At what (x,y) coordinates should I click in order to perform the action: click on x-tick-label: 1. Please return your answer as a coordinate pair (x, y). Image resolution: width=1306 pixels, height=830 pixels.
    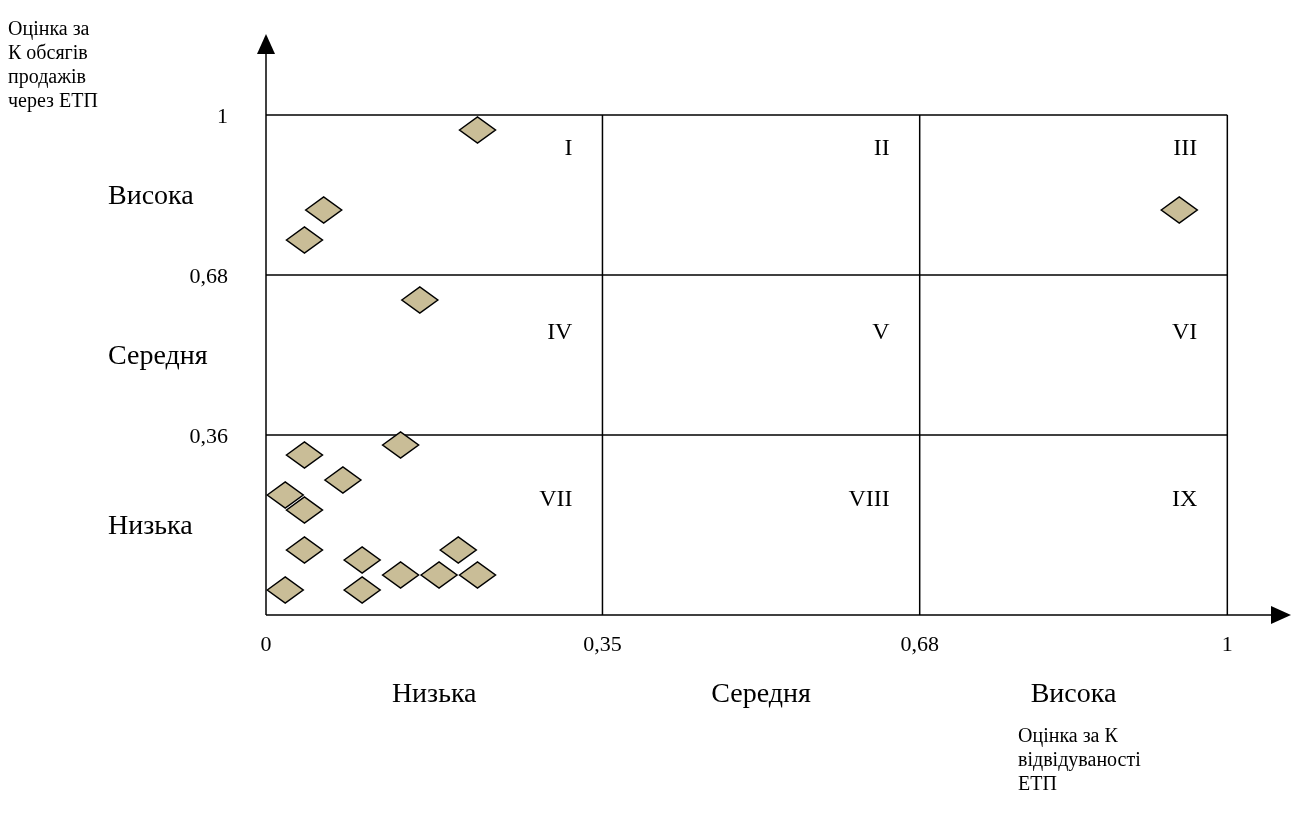
    Looking at the image, I should click on (1227, 643).